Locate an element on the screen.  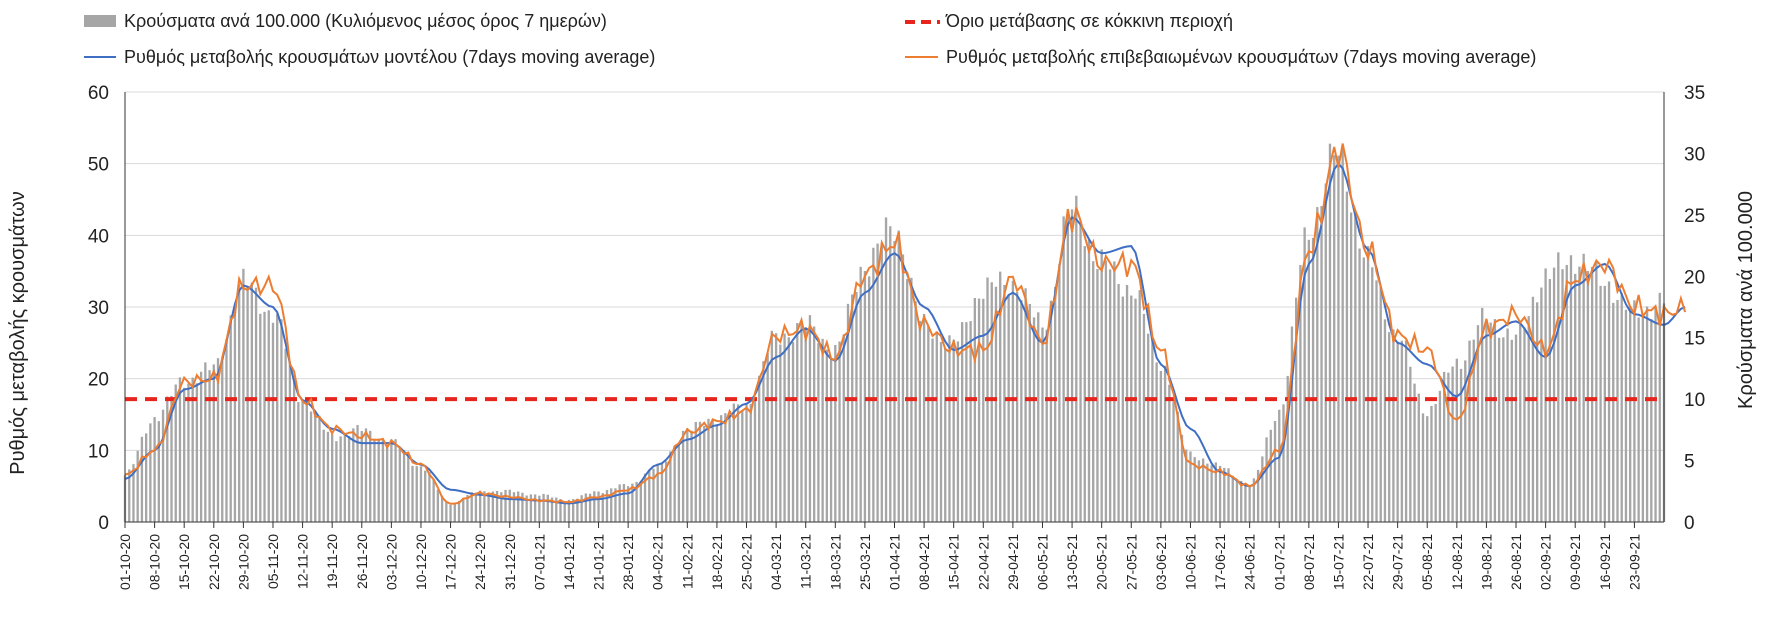
x-tick-label: 07-01-21 is located at coordinates (539, 562).